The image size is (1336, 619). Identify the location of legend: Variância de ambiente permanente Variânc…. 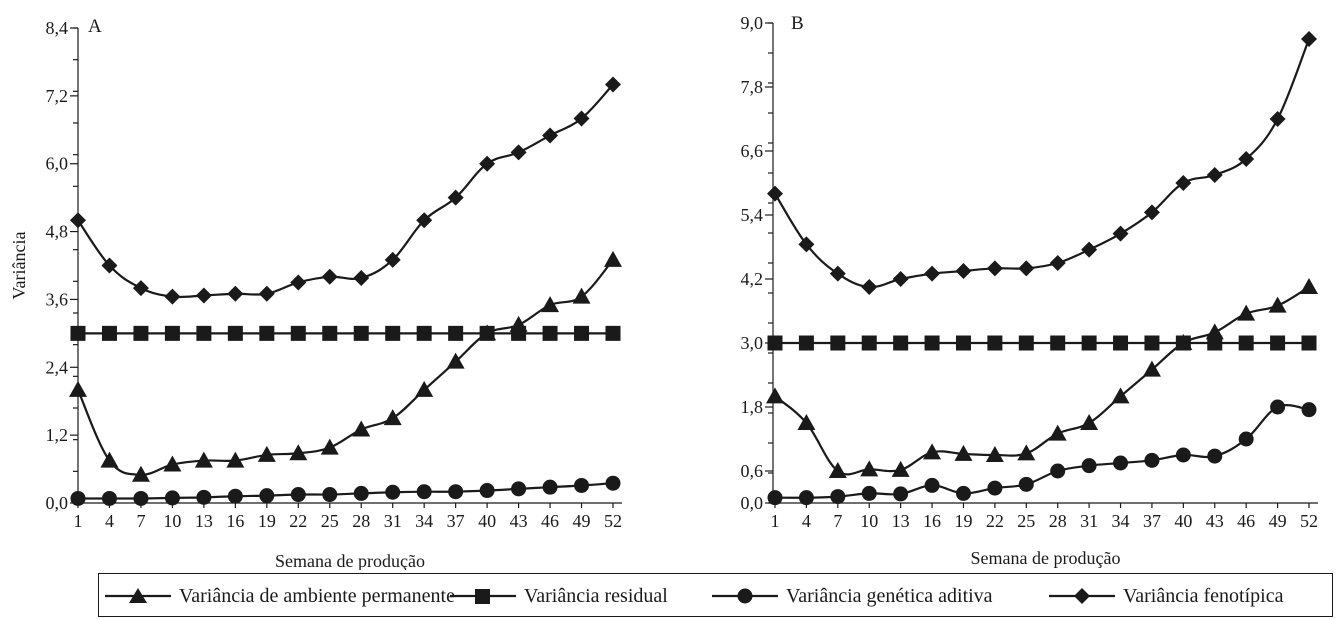
(715, 595).